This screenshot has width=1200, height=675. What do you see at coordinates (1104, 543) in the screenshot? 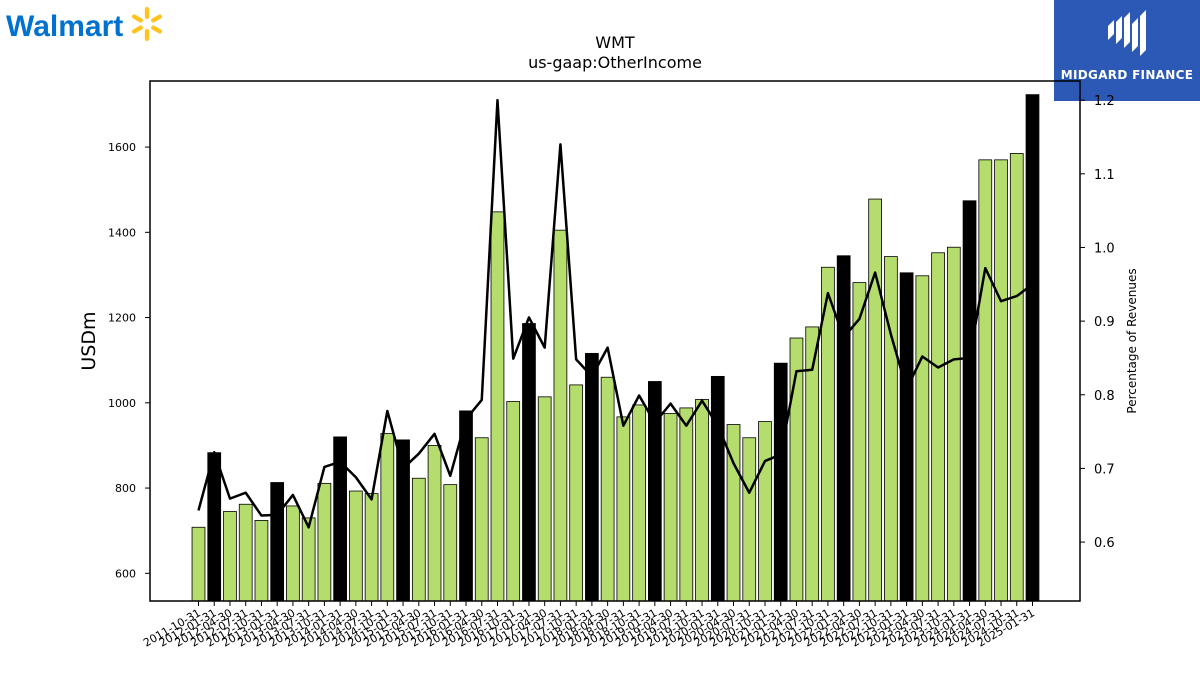
I see `y2-tick-label: 0.6` at bounding box center [1104, 543].